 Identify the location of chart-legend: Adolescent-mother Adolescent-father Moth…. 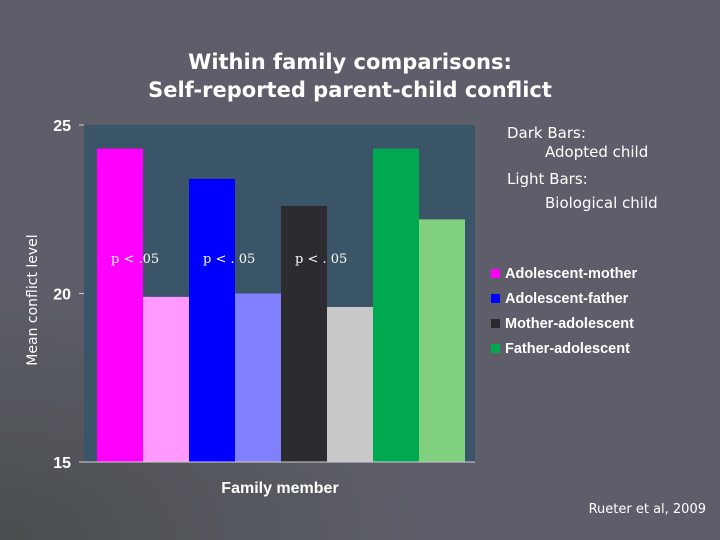
(564, 311).